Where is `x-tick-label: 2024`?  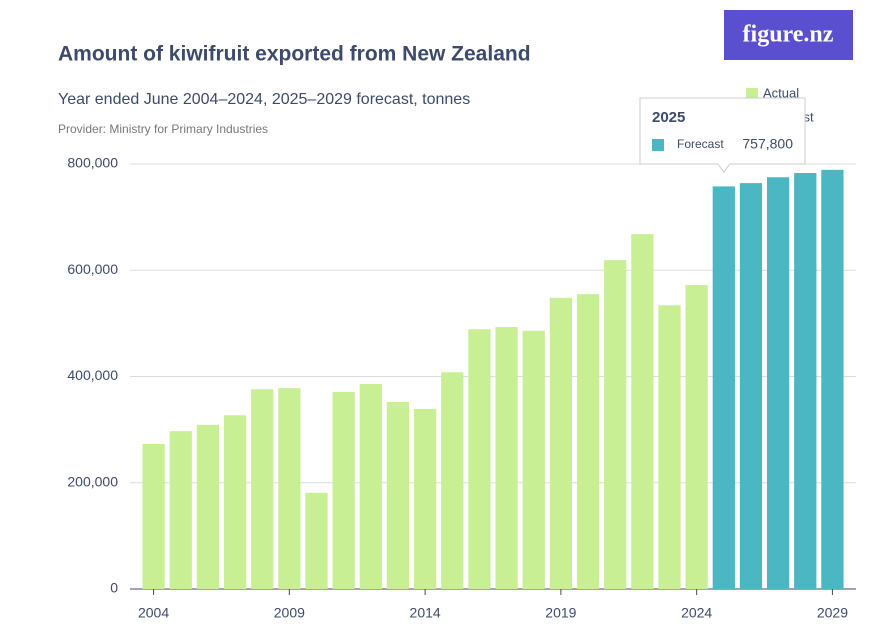
x-tick-label: 2024 is located at coordinates (696, 613).